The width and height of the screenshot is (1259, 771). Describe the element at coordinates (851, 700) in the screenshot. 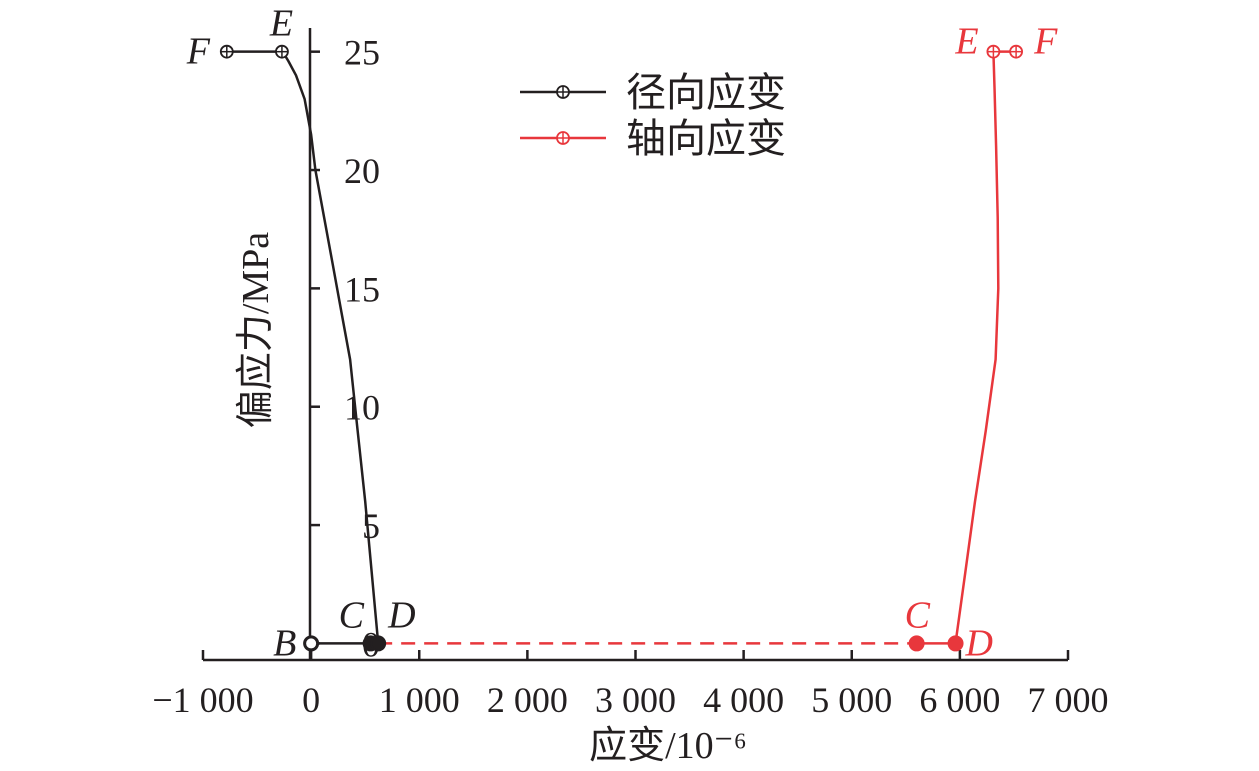

I see `x-tick-label: 5 000` at that location.